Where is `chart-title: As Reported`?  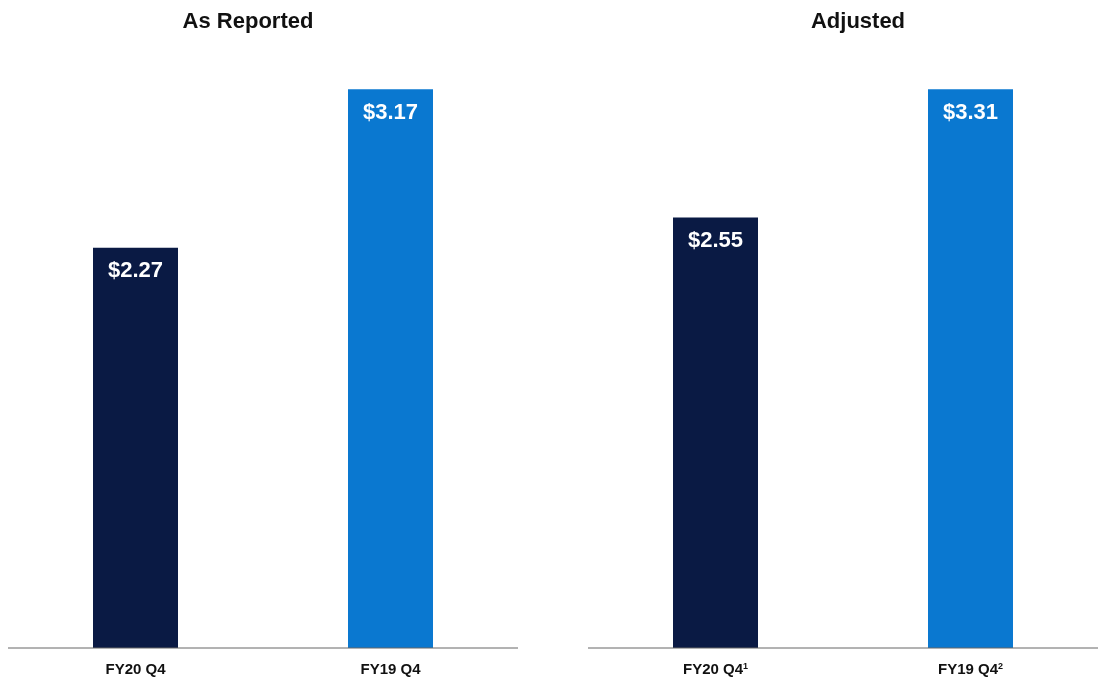 chart-title: As Reported is located at coordinates (248, 21).